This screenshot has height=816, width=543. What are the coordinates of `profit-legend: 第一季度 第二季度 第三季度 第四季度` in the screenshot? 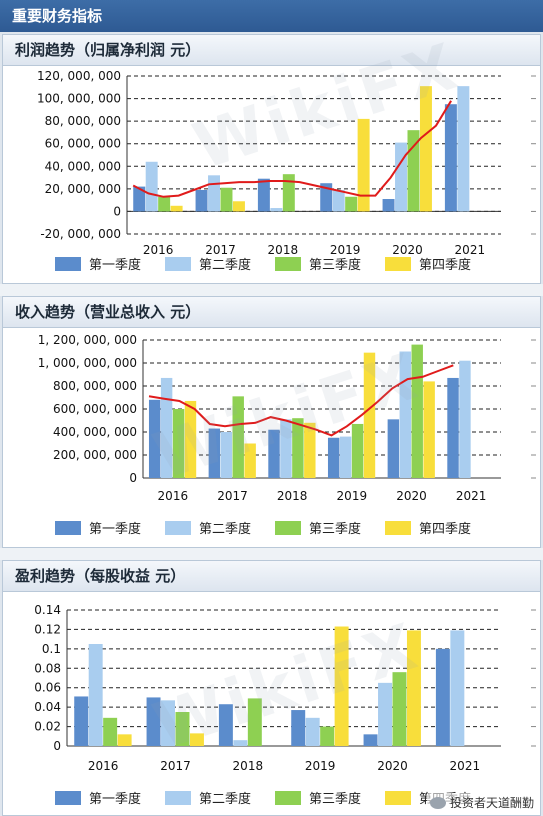 It's located at (275, 263).